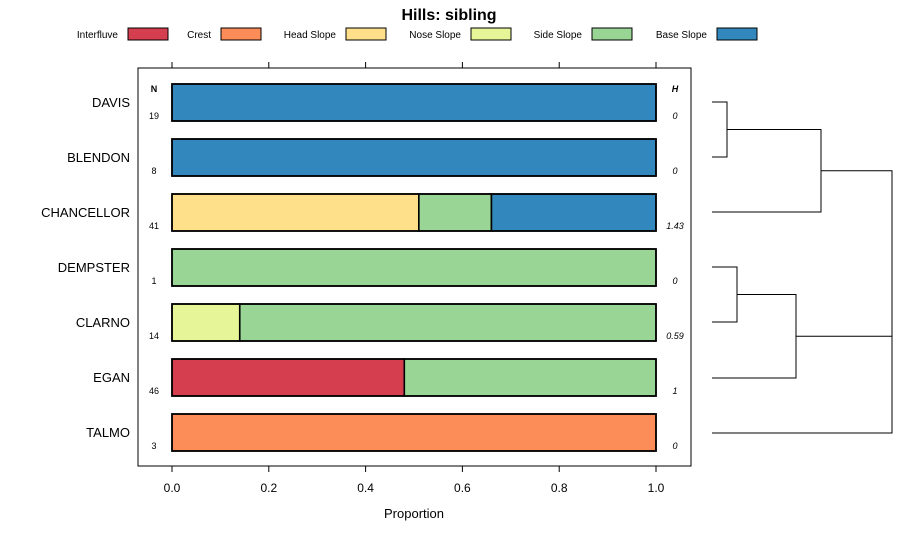 The height and width of the screenshot is (540, 900). I want to click on bar-egan-interfluve, so click(288, 377).